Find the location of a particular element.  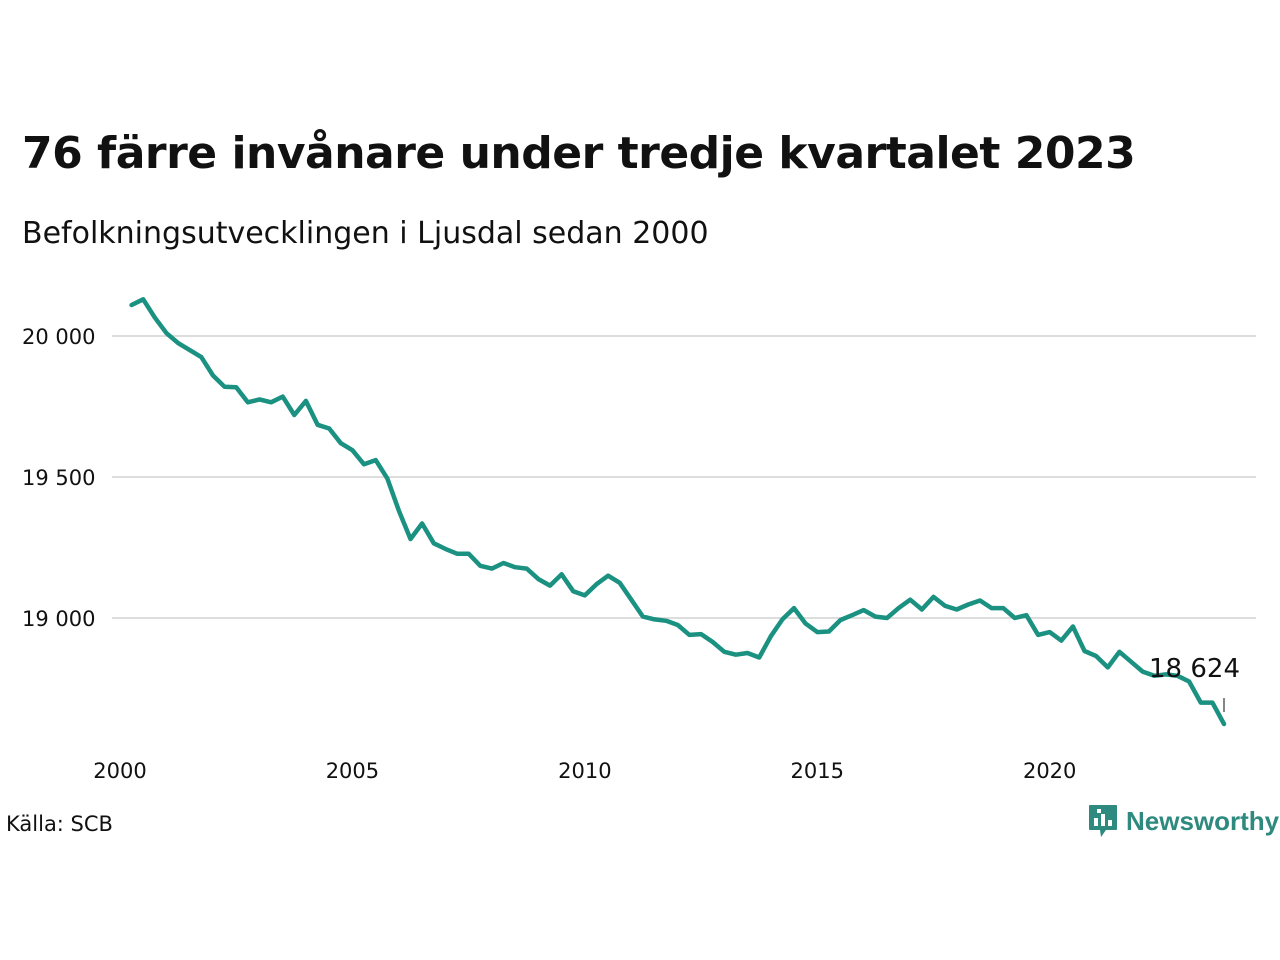

y-tick-label: 19 500 is located at coordinates (58, 478).